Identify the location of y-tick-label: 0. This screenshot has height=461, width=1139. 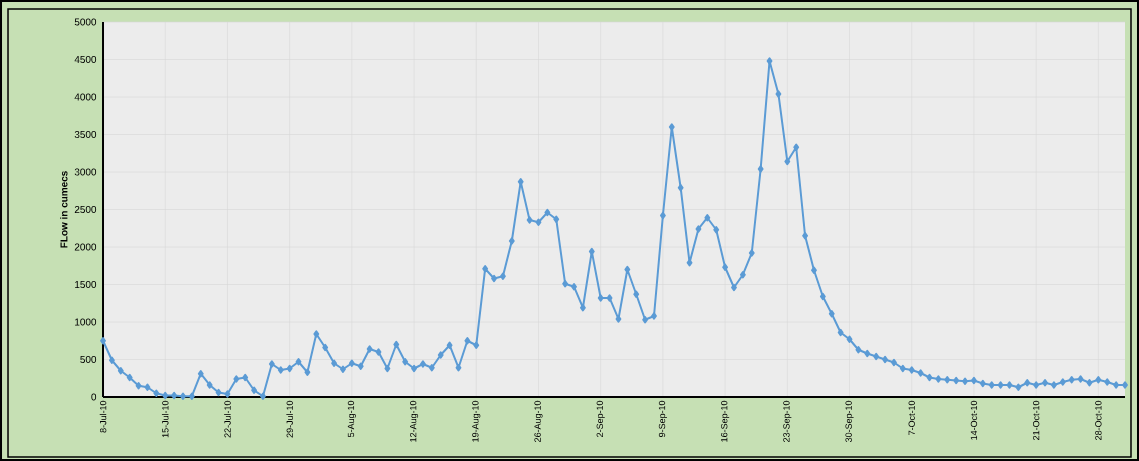
(94, 397).